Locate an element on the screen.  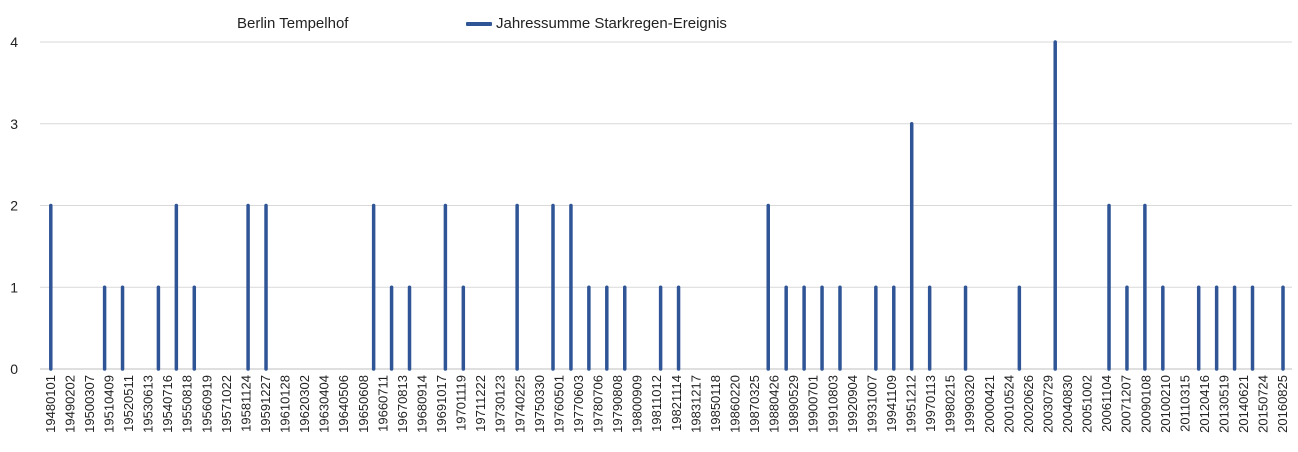
x-tick-label: 19560919 is located at coordinates (206, 404).